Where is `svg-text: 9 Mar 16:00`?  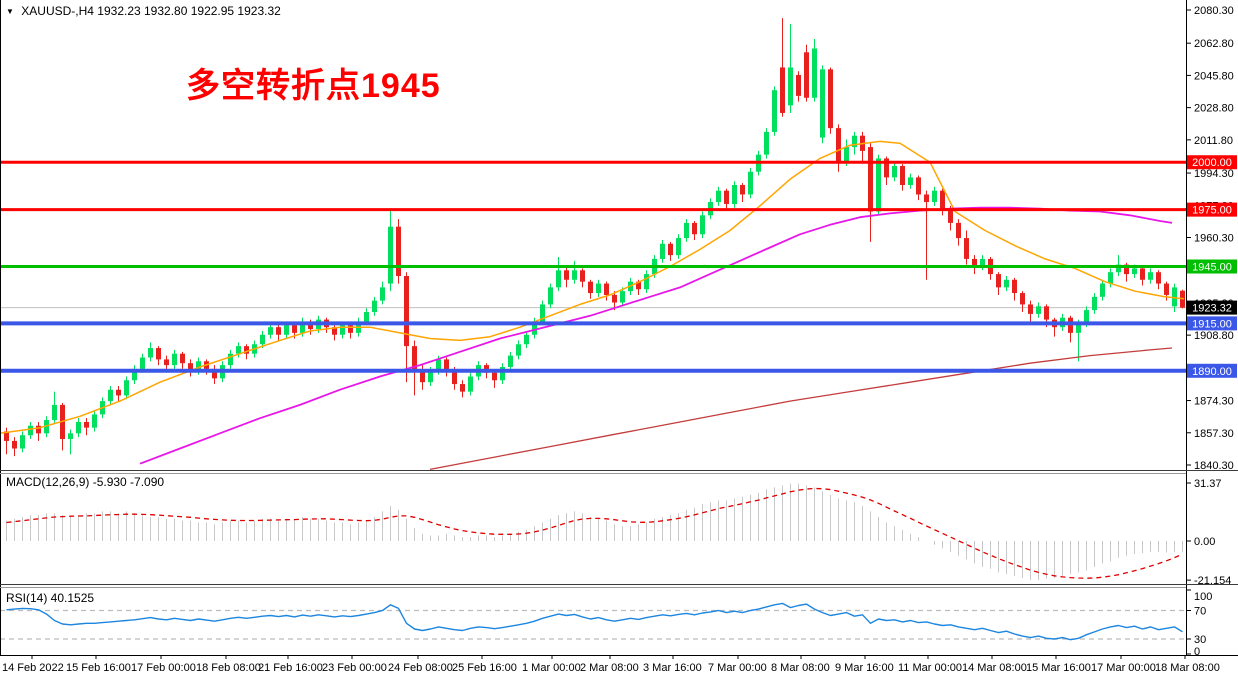
svg-text: 9 Mar 16:00 is located at coordinates (864, 668).